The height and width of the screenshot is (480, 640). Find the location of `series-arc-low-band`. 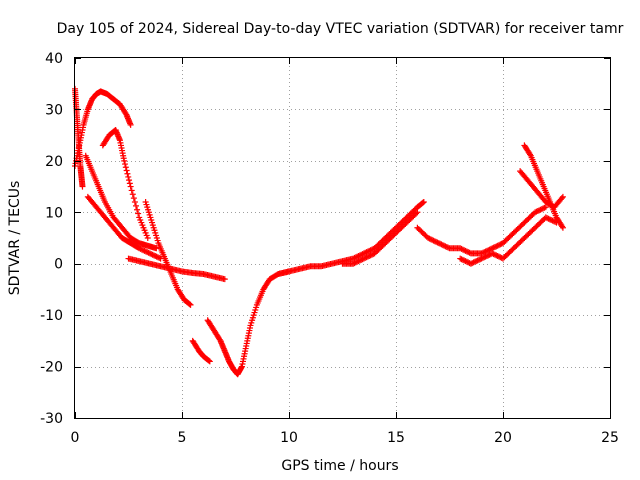

series-arc-low-band is located at coordinates (176, 269).